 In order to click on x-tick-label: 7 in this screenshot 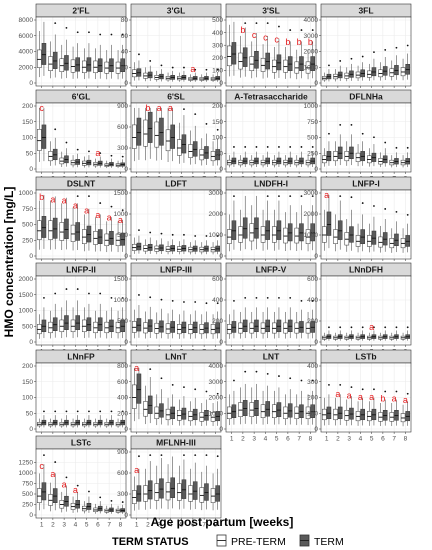, I will do `click(299, 439)`.